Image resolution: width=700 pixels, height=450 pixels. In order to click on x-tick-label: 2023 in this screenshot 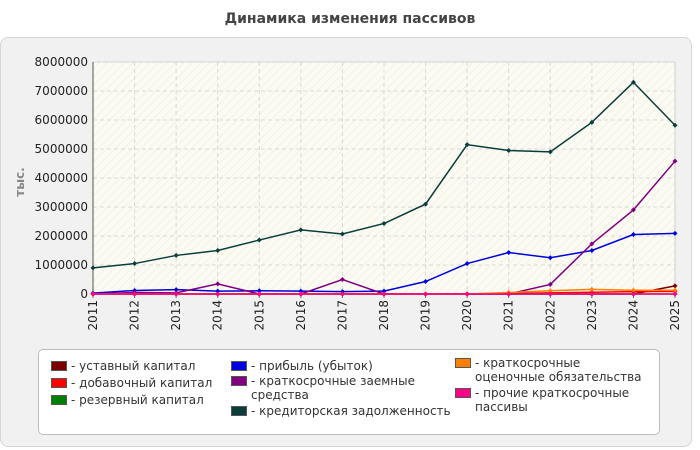, I will do `click(592, 315)`.